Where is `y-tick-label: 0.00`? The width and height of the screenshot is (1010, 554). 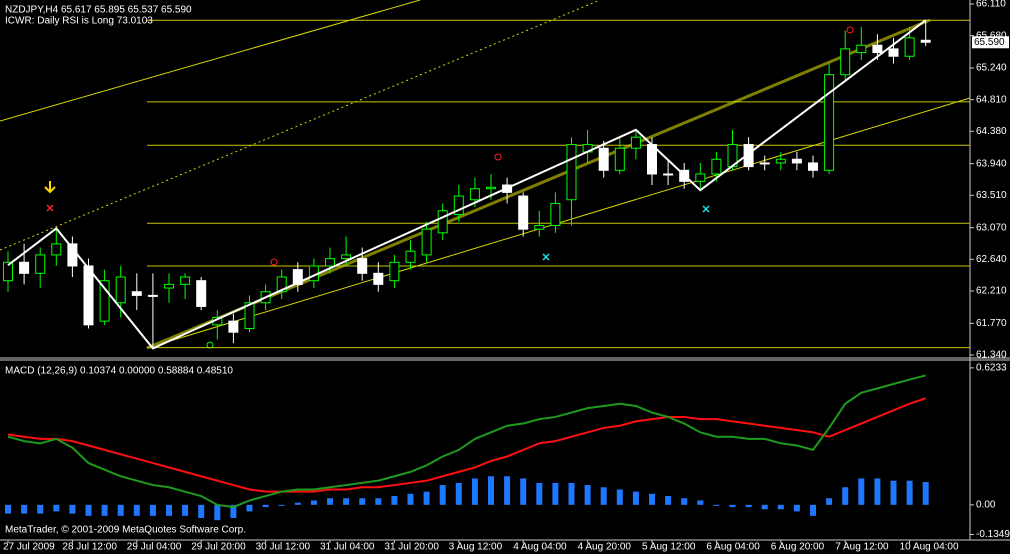 y-tick-label: 0.00 is located at coordinates (986, 504).